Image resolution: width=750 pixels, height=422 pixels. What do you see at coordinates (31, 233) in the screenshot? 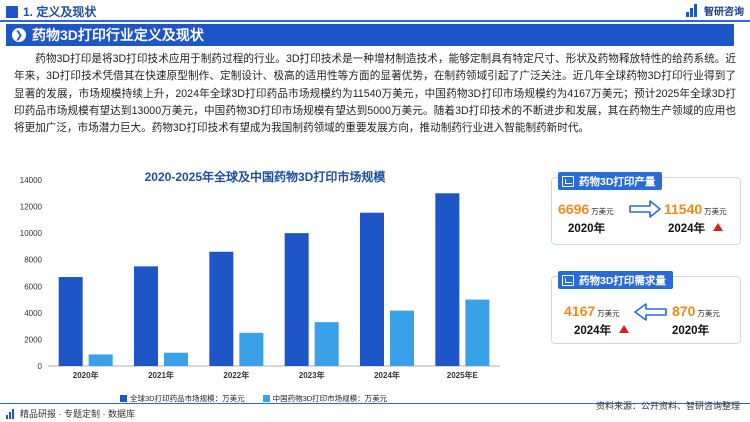
I see `y-tick-label: 10000` at bounding box center [31, 233].